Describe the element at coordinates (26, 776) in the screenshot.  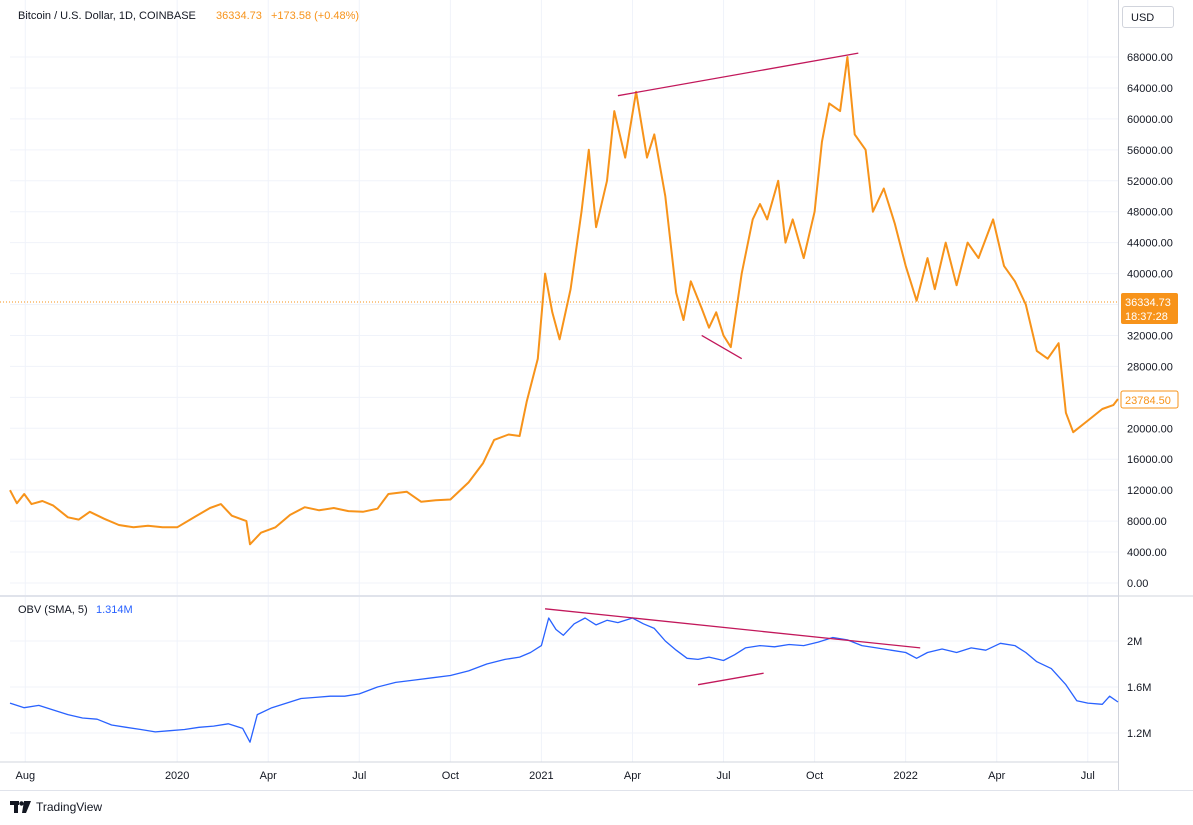
I see `time-tick-label: Aug` at that location.